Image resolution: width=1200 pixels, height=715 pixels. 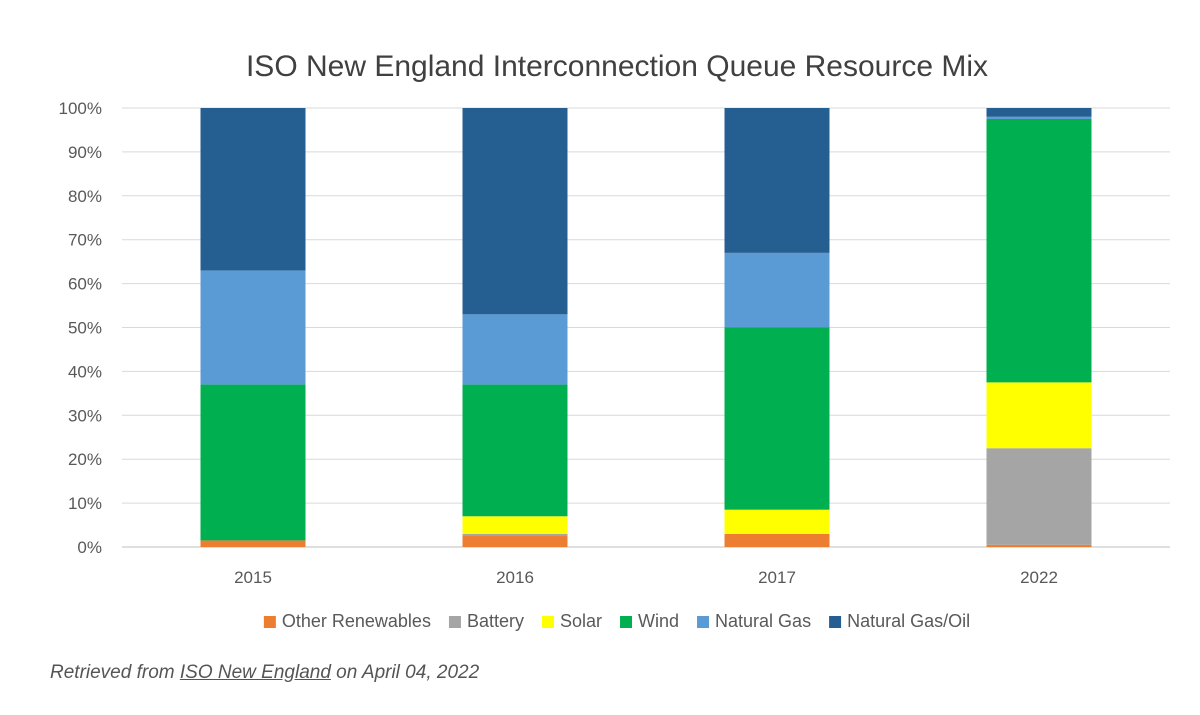 What do you see at coordinates (1039, 117) in the screenshot?
I see `bar-segment-natural-gas-2022` at bounding box center [1039, 117].